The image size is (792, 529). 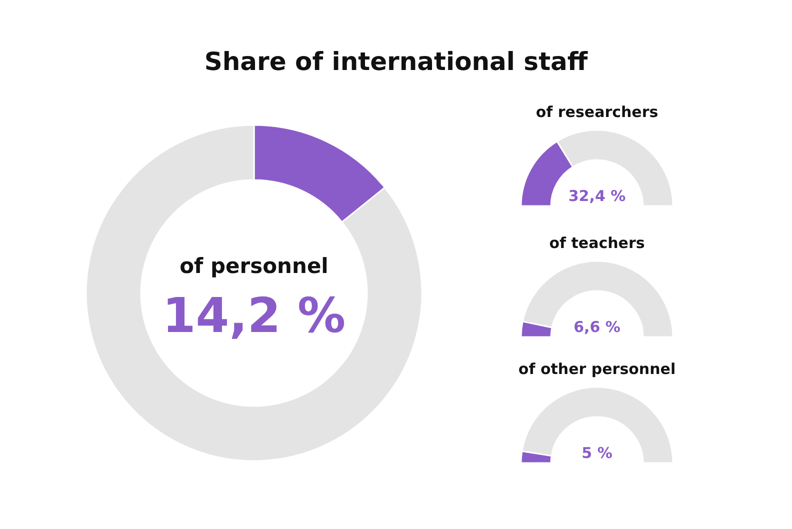 What do you see at coordinates (597, 369) in the screenshot?
I see `chart-title: of other personnel` at bounding box center [597, 369].